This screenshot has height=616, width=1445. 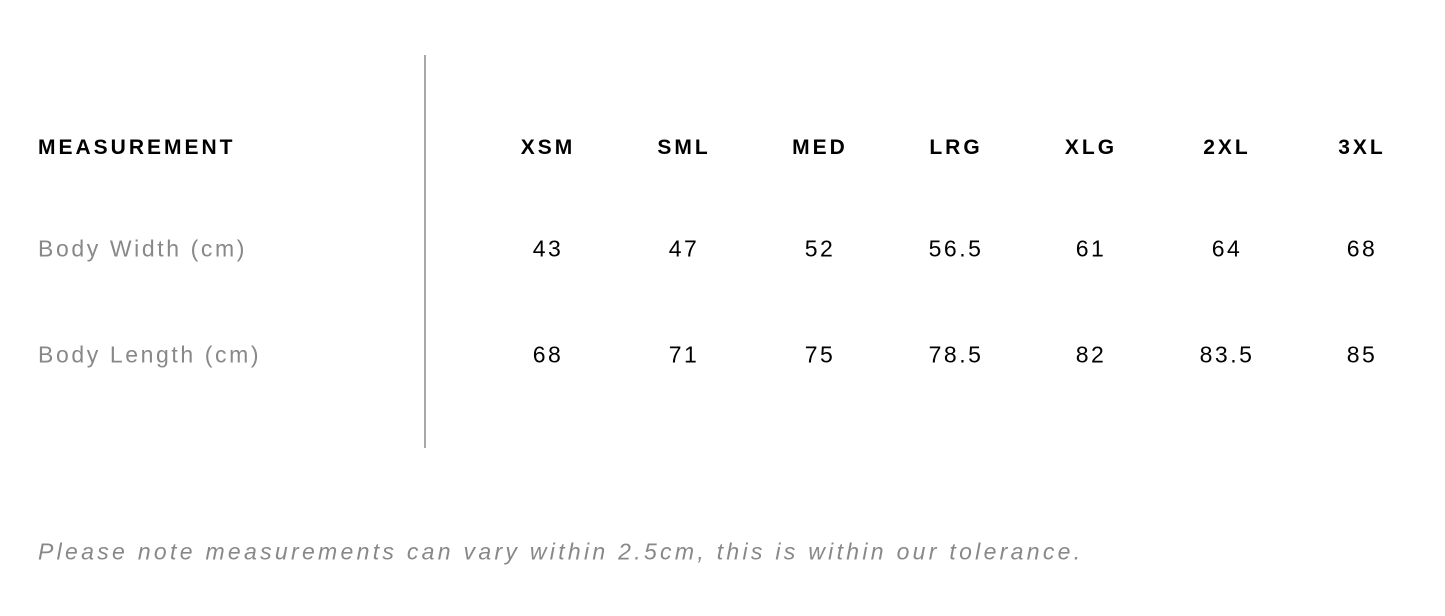 What do you see at coordinates (548, 248) in the screenshot?
I see `table-cell: 43` at bounding box center [548, 248].